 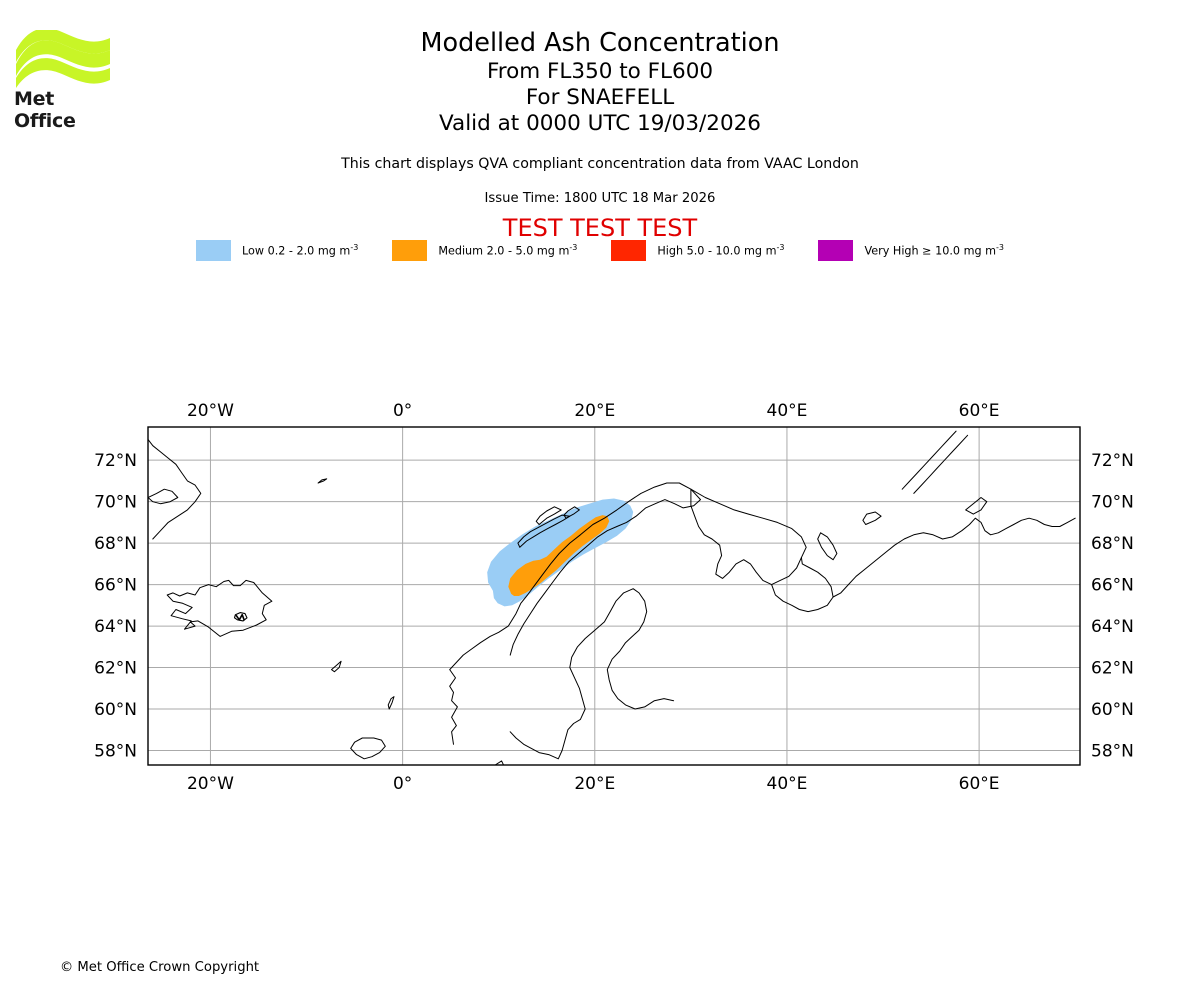 What do you see at coordinates (300, 250) in the screenshot?
I see `legend-label-low: Low 0.2 - 2.0 mg m-3` at bounding box center [300, 250].